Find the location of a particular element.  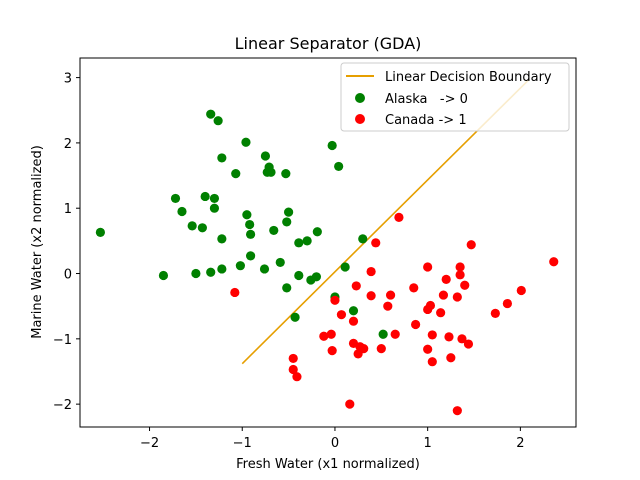

y-tick-label: 0 is located at coordinates (68, 275).